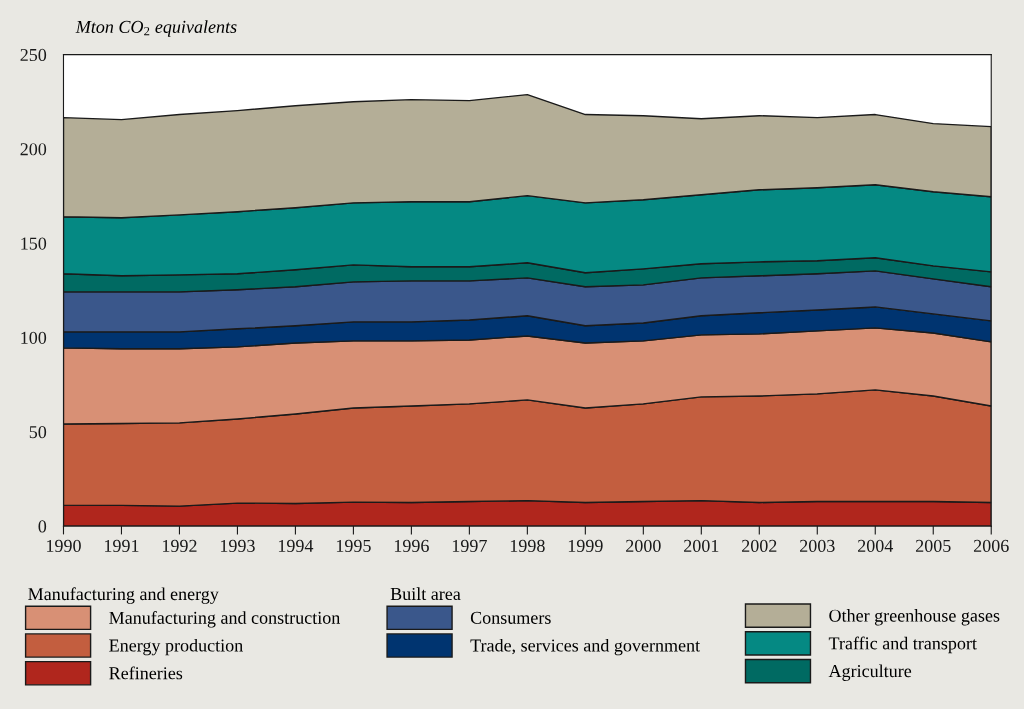 This screenshot has width=1024, height=709. I want to click on legend-label: Other greenhouse gases, so click(914, 617).